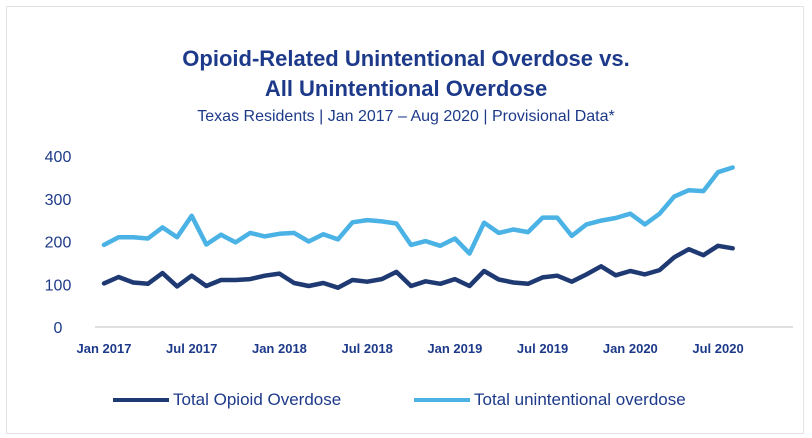  I want to click on legend-label-opioid: Total Opioid Overdose, so click(257, 399).